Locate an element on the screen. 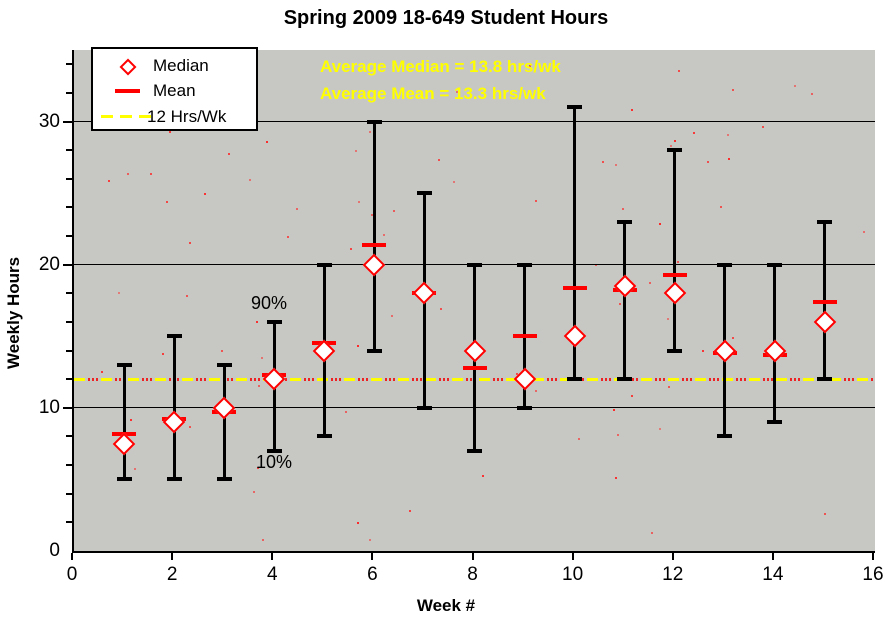 The width and height of the screenshot is (892, 623). x-axis-title: Week # is located at coordinates (446, 605).